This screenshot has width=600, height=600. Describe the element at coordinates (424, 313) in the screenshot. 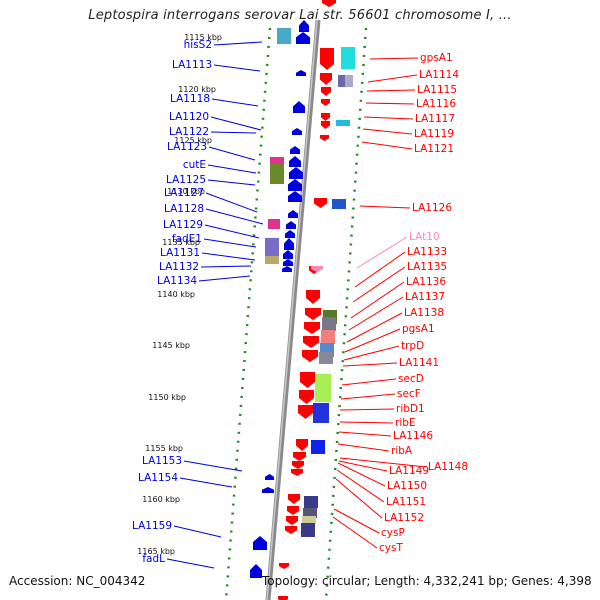

I see `gene-label-la1138: LA1138` at that location.